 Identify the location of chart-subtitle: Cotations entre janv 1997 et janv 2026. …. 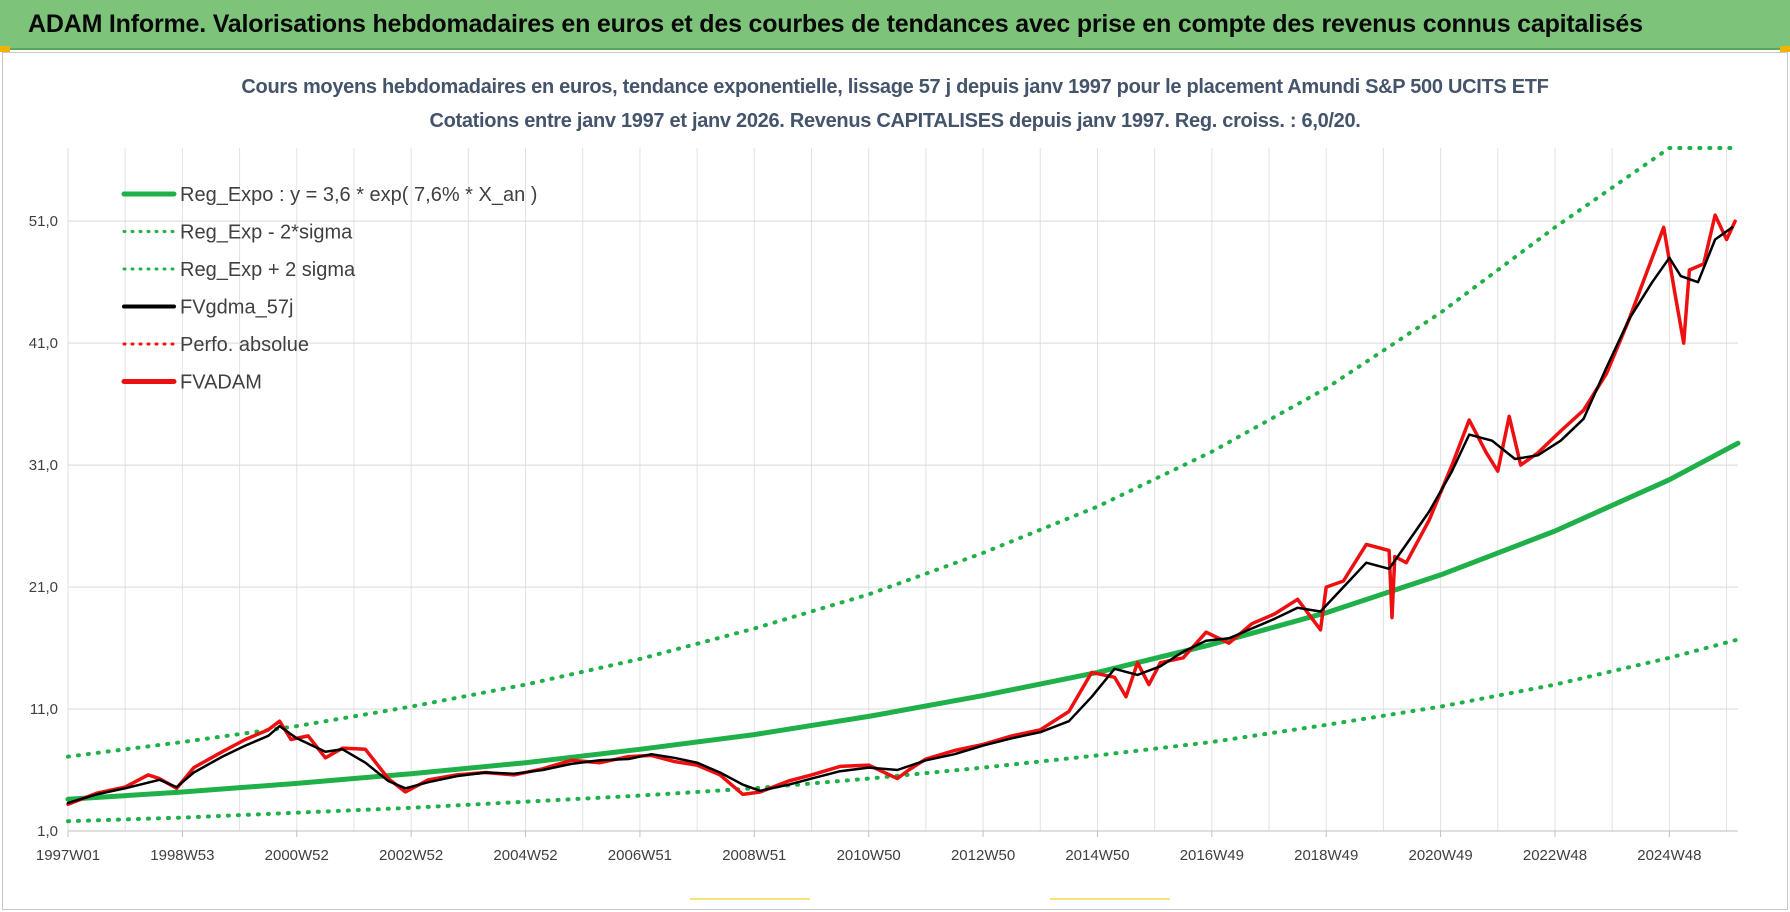
(895, 121).